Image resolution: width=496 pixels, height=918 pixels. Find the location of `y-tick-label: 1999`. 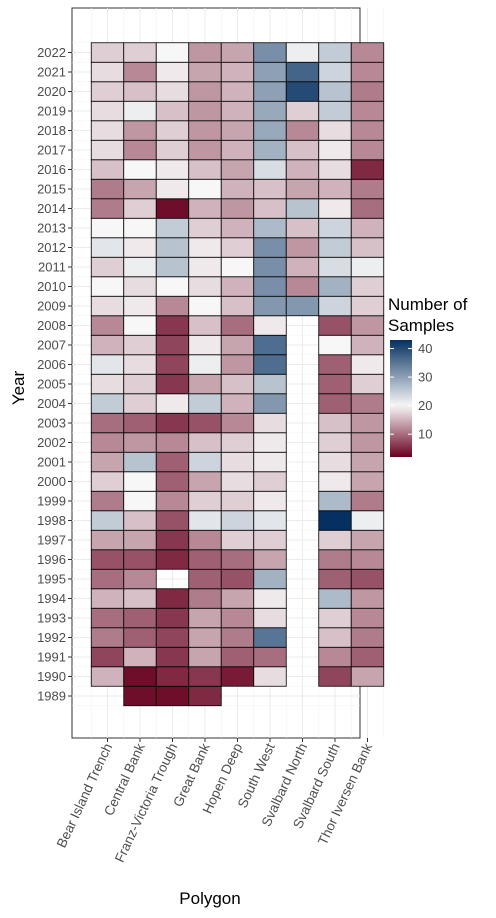

y-tick-label: 1999 is located at coordinates (51, 501).